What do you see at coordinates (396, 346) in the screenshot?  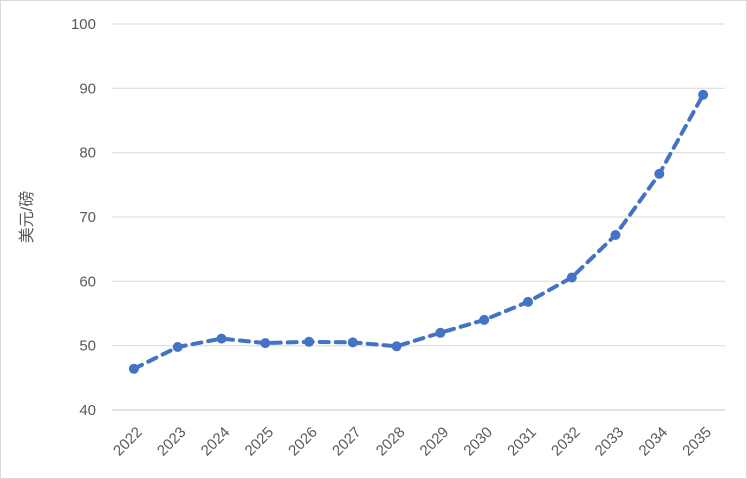 I see `data-point-2028` at bounding box center [396, 346].